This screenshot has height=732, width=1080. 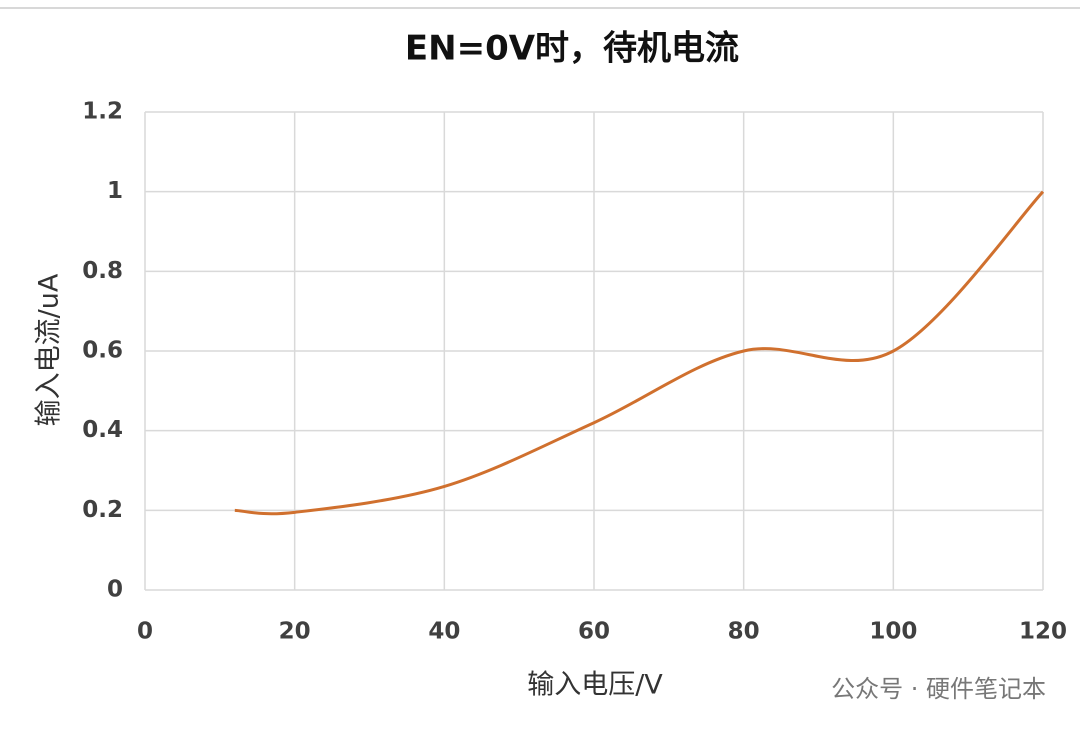 I want to click on x-tick-label: 40, so click(x=444, y=632).